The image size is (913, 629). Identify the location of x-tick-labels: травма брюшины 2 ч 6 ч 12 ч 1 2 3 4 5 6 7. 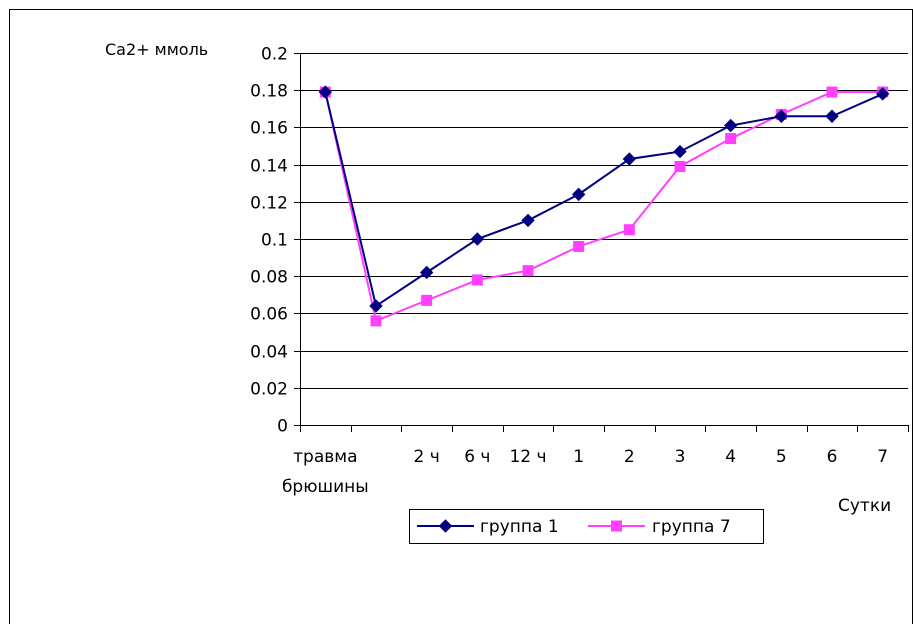
(585, 472).